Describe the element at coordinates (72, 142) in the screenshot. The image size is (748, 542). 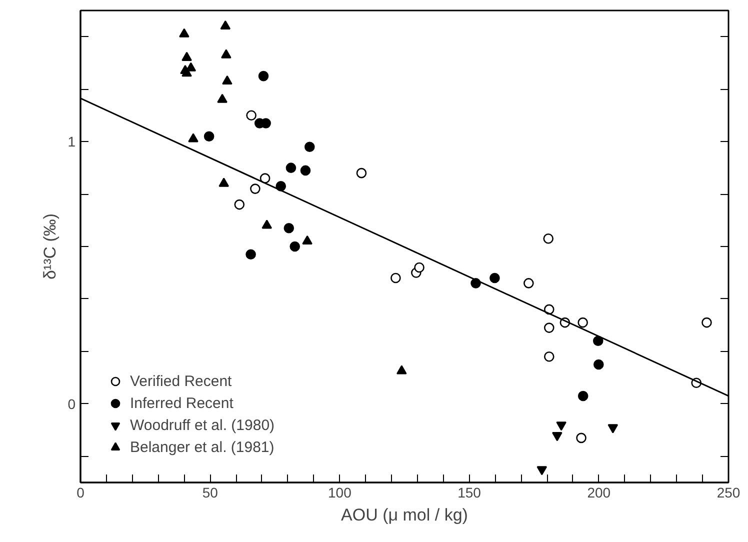
I see `y-tick-label: 1` at that location.